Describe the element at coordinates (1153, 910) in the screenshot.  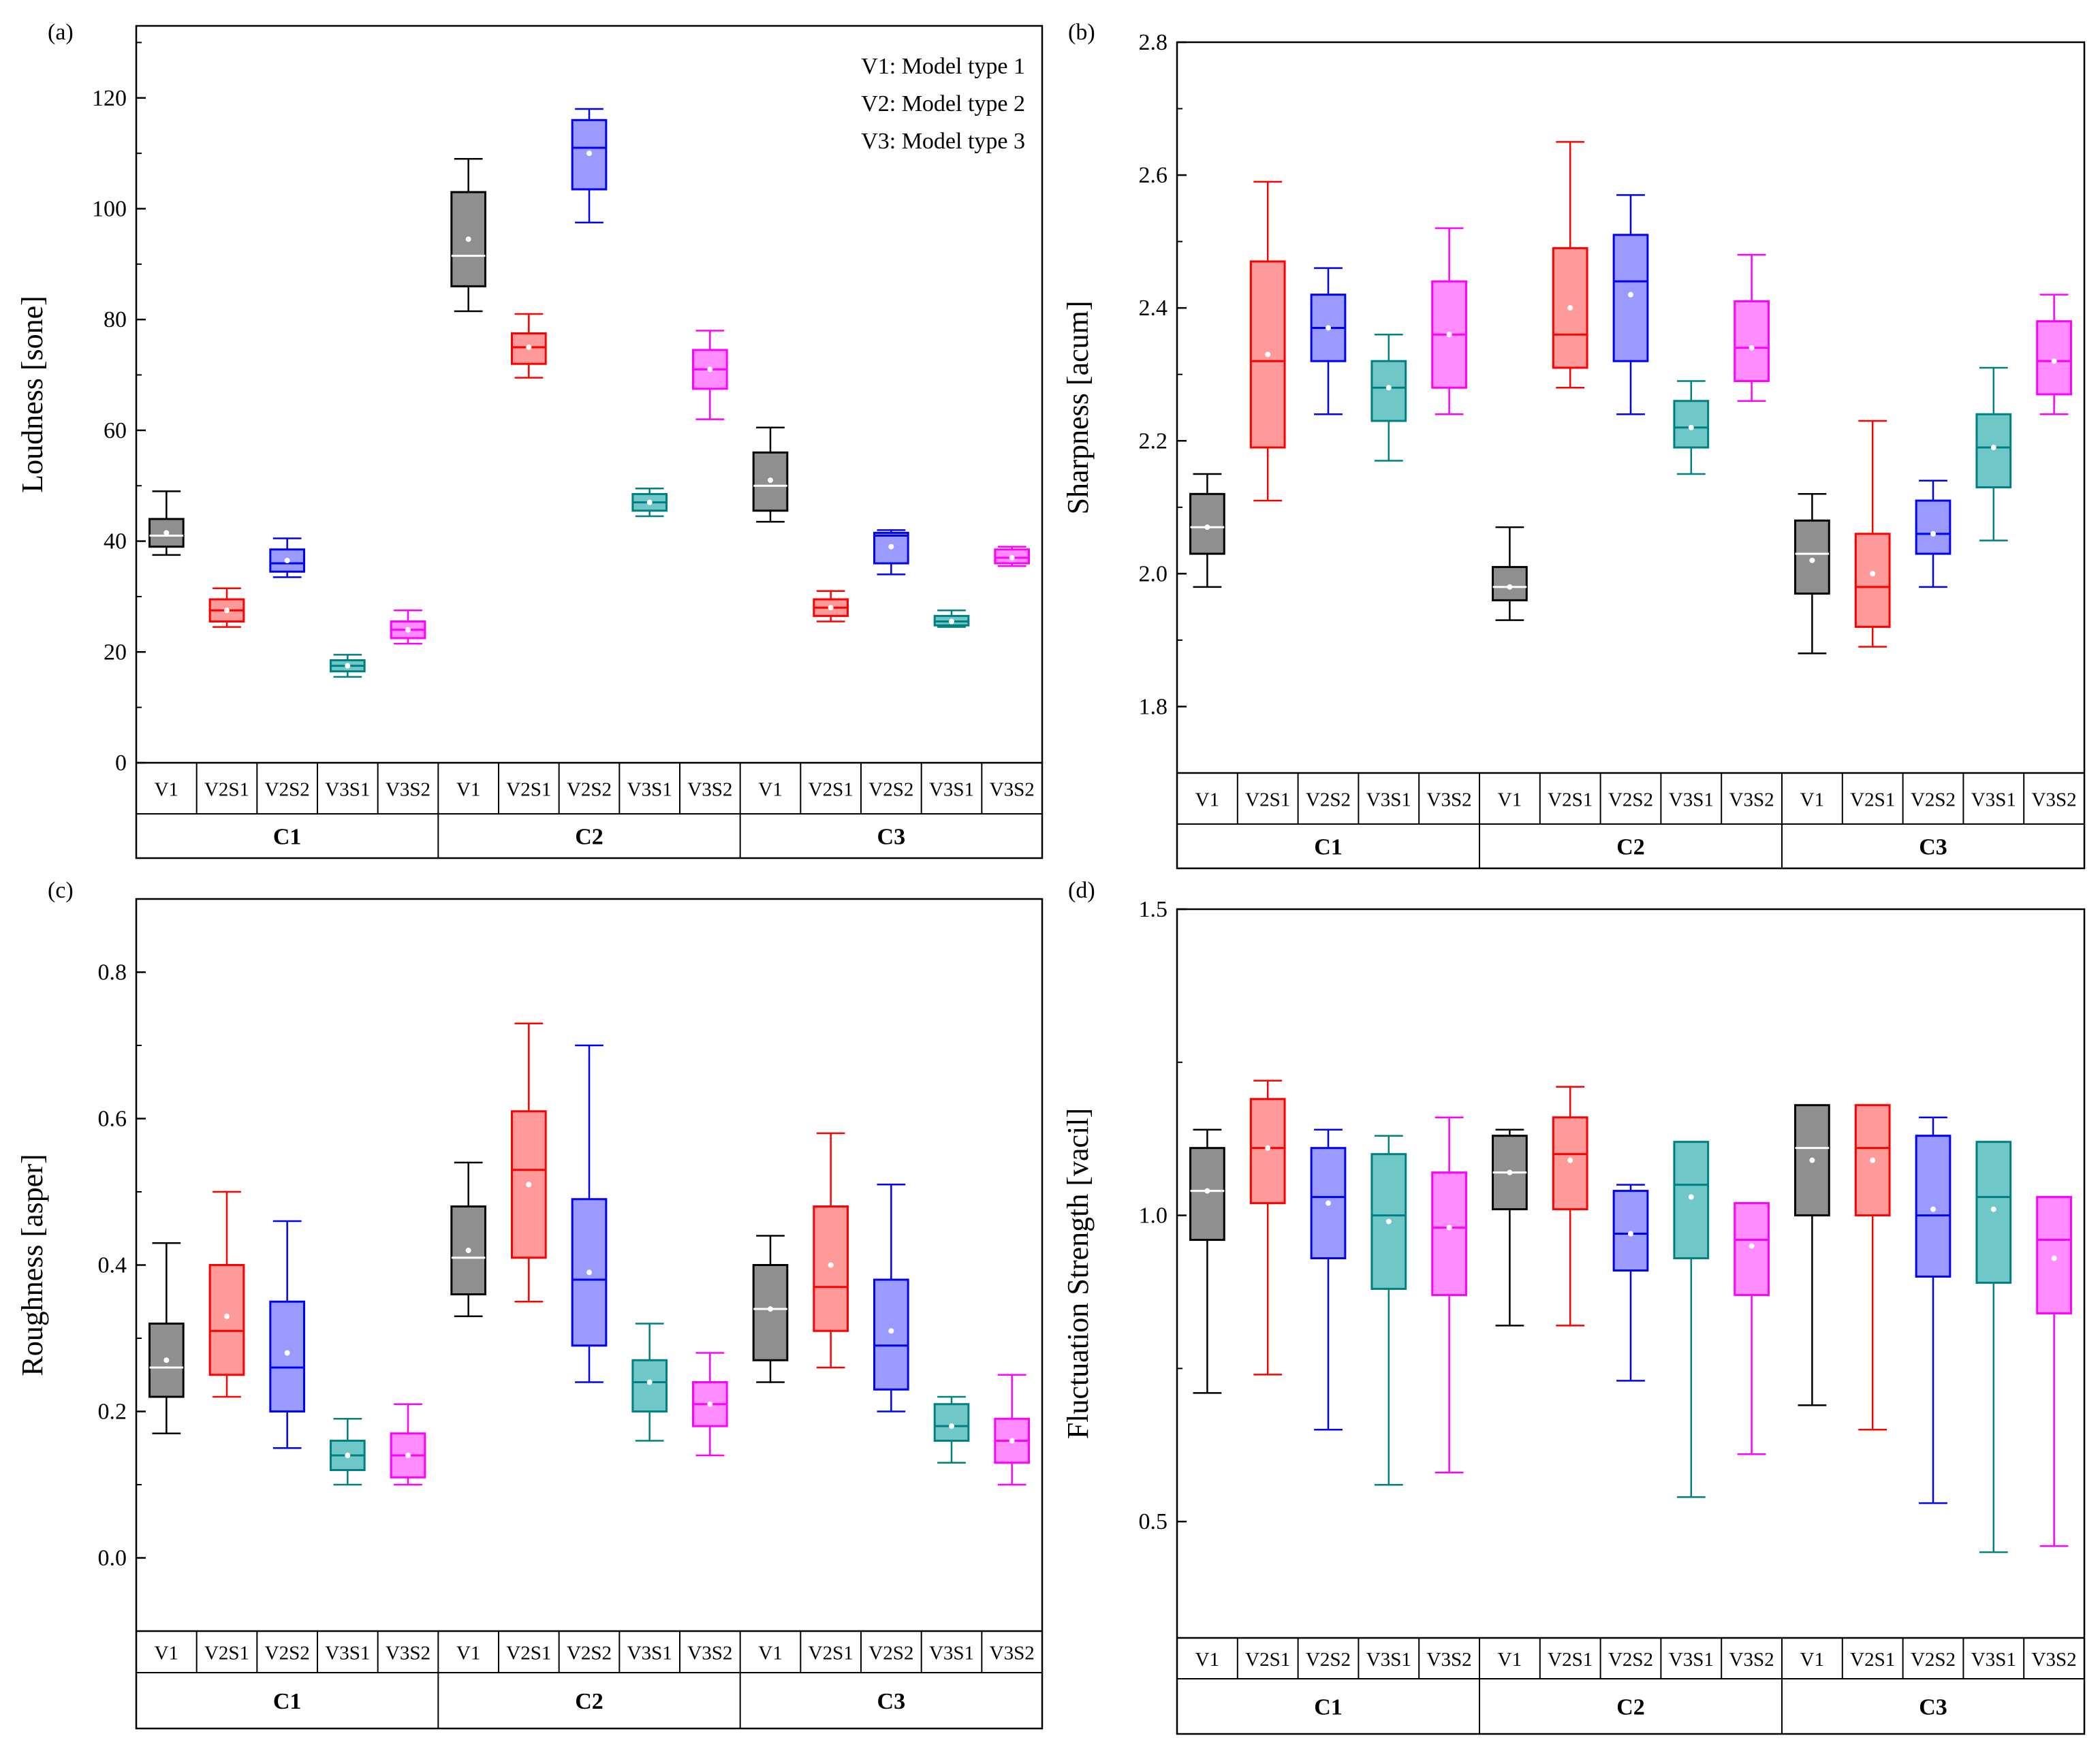
I see `y-tick-label: 1.5` at that location.